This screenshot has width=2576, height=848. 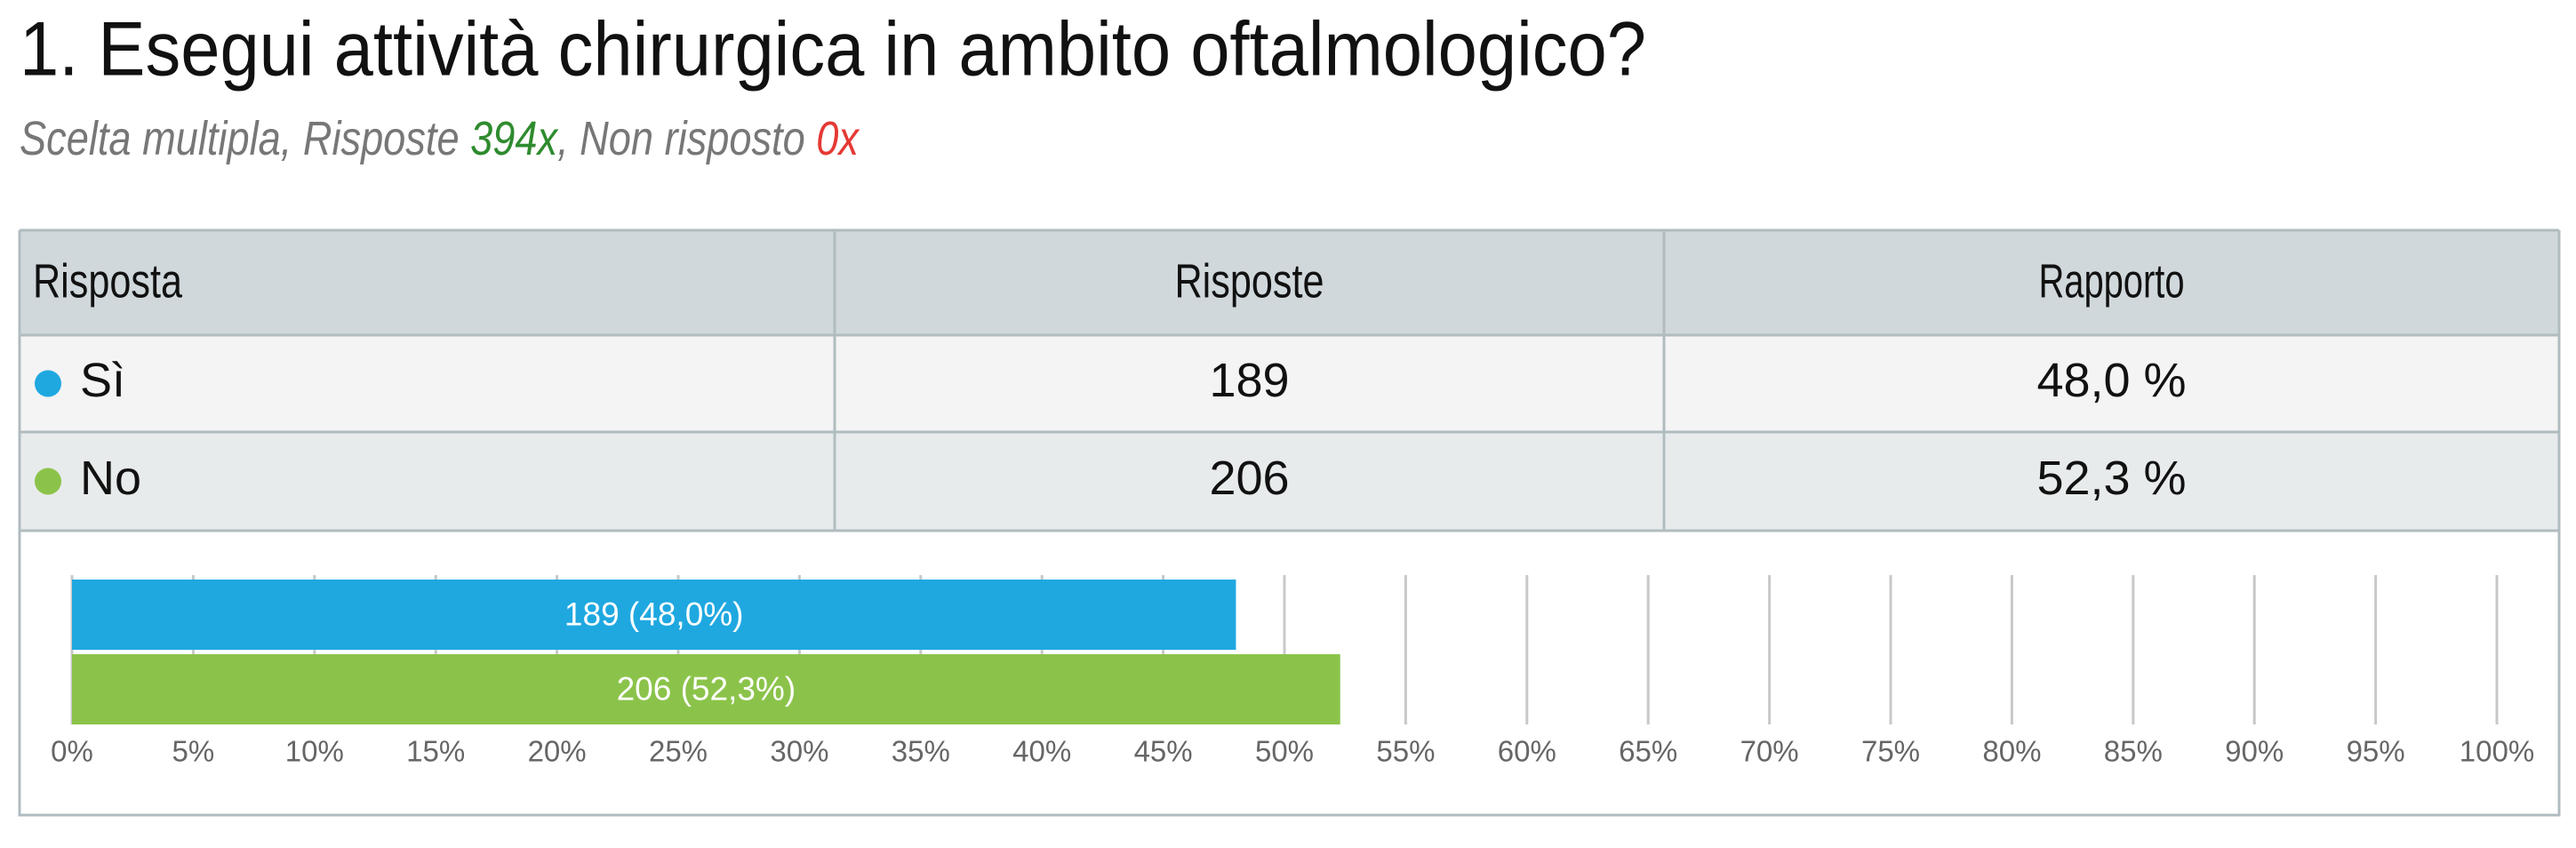 I want to click on x-tick-label: 25%, so click(x=678, y=751).